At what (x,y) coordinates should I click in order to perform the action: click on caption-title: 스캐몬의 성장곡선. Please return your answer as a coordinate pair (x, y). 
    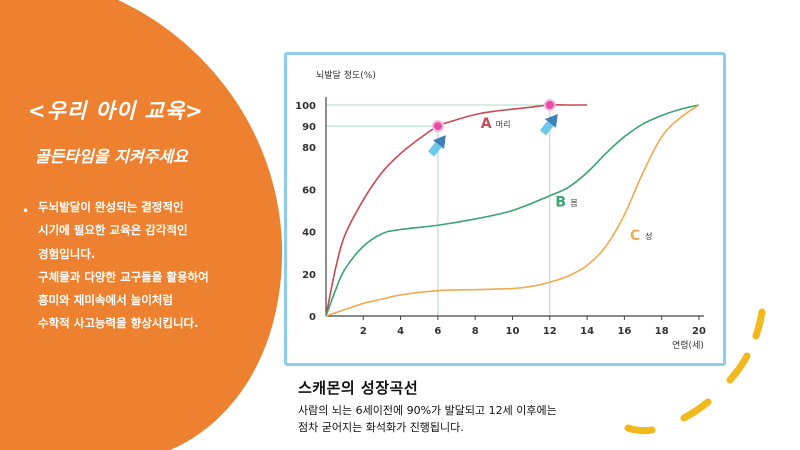
    Looking at the image, I should click on (358, 388).